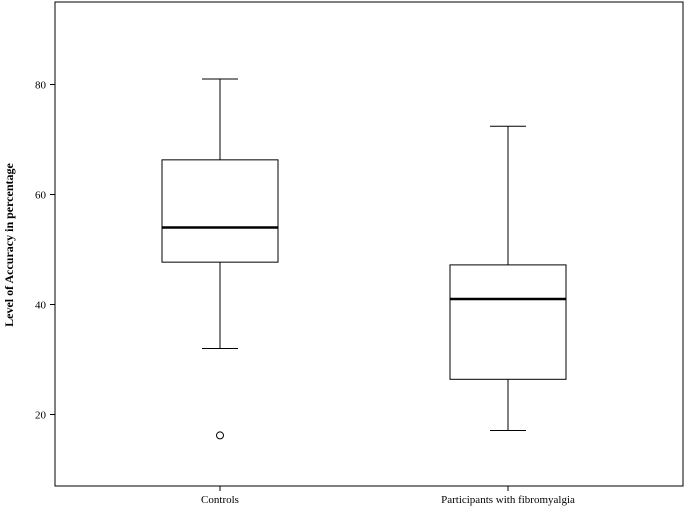  Describe the element at coordinates (508, 500) in the screenshot. I see `x-tick-label-1: Participants with fibromyalgia` at that location.